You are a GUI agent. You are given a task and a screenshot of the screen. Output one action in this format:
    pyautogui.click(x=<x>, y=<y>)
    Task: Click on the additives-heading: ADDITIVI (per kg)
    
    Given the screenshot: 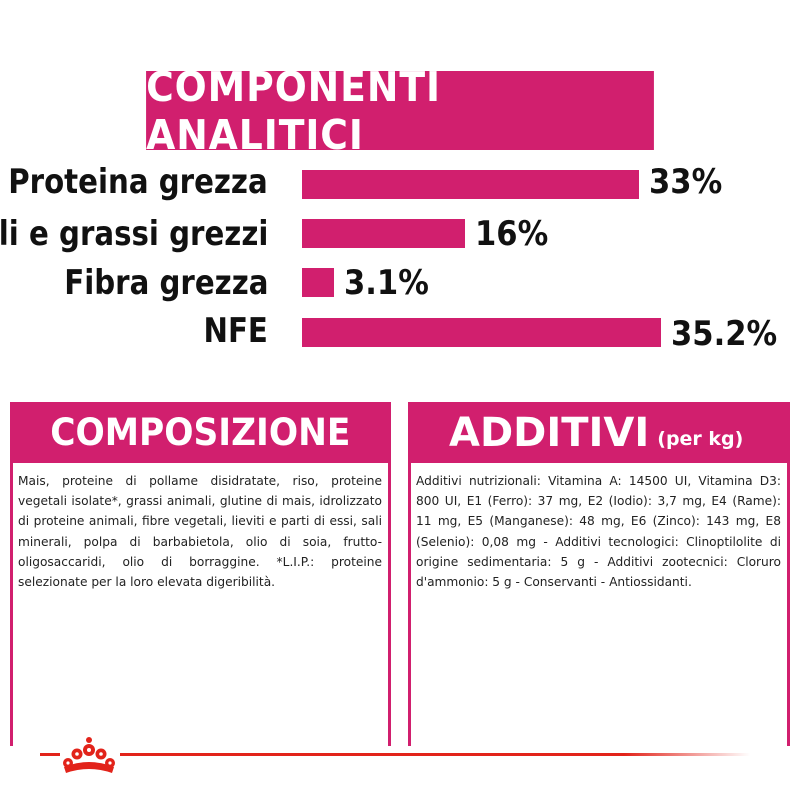 What is the action you would take?
    pyautogui.click(x=599, y=432)
    